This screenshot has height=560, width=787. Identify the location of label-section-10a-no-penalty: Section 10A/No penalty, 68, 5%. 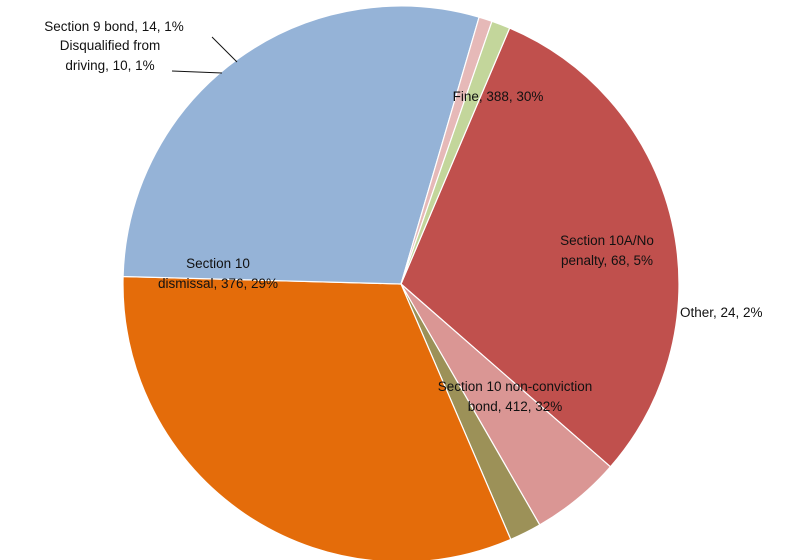
(607, 250).